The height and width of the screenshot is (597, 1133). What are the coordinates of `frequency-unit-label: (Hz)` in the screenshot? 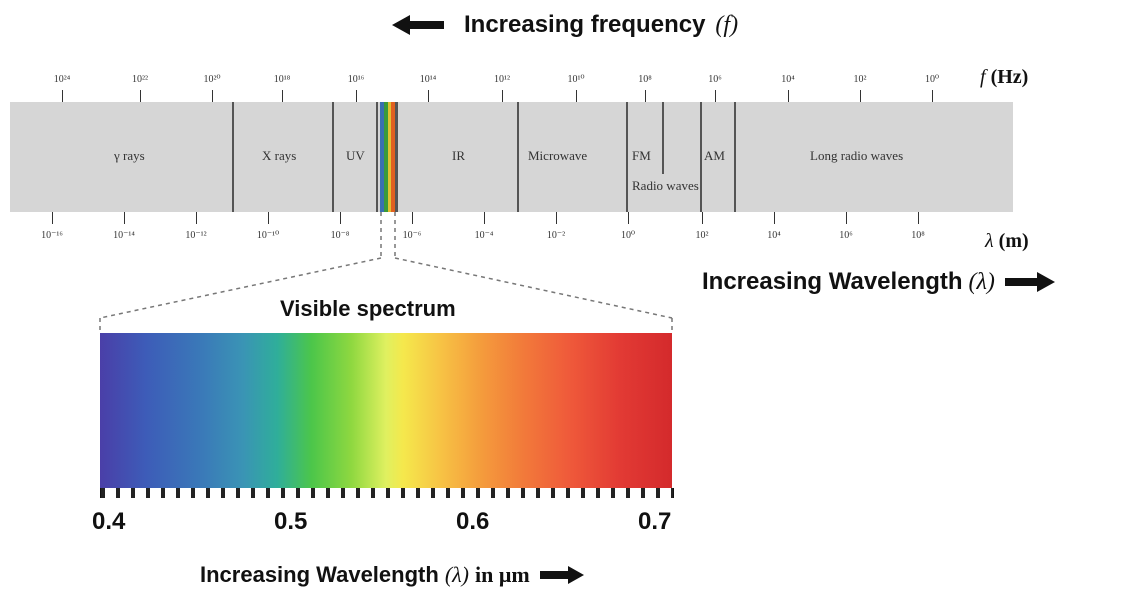 It's located at (1009, 77).